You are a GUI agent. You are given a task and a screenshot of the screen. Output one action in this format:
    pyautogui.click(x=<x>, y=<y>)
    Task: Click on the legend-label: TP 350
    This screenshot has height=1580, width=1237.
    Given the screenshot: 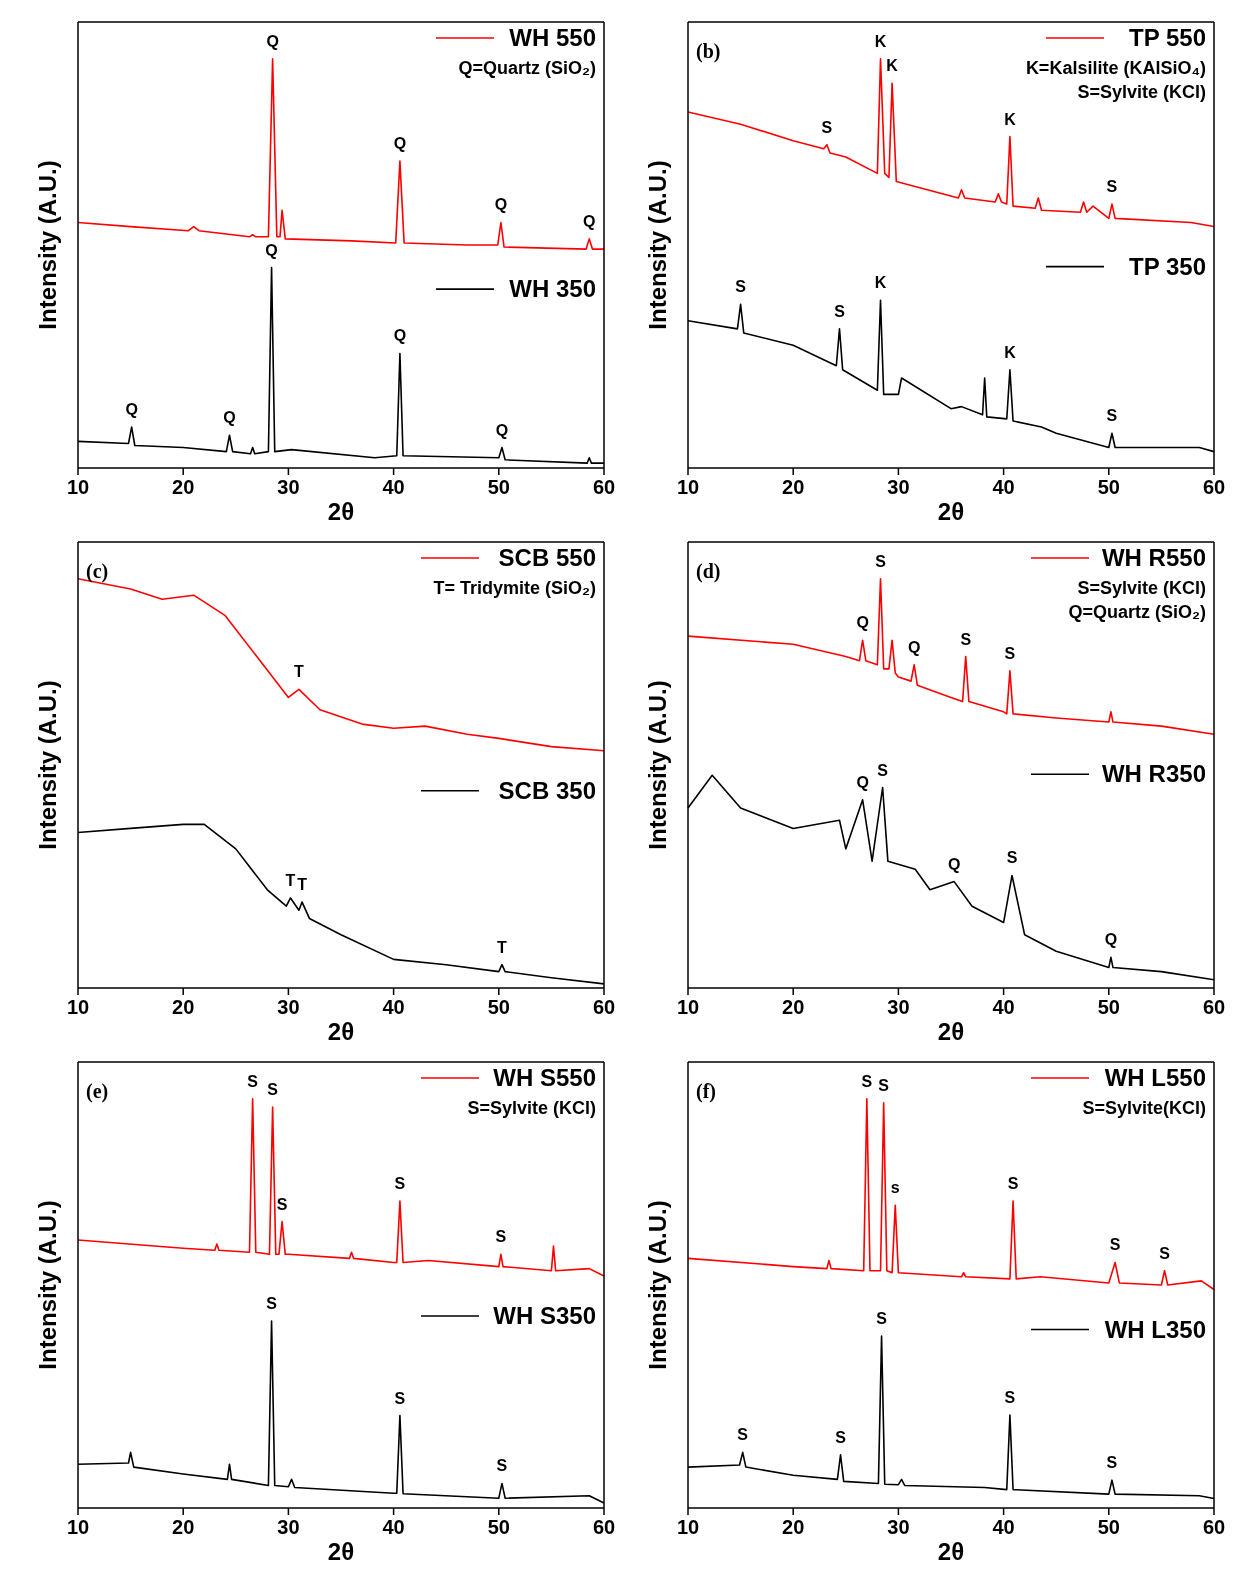 What is the action you would take?
    pyautogui.click(x=1167, y=266)
    